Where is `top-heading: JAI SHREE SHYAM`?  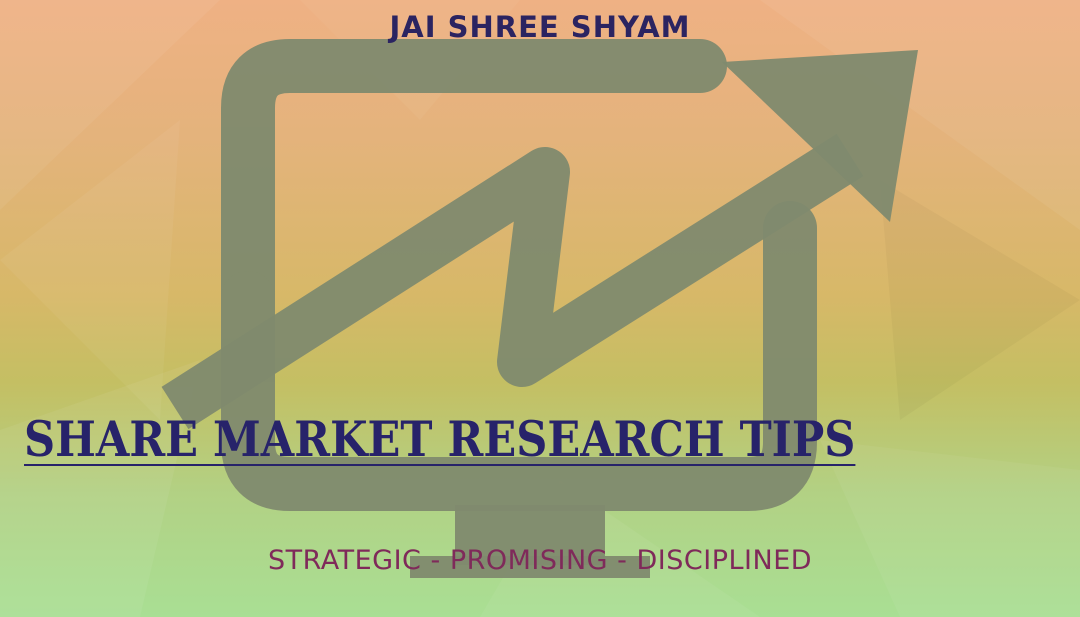
top-heading: JAI SHREE SHYAM is located at coordinates (540, 27).